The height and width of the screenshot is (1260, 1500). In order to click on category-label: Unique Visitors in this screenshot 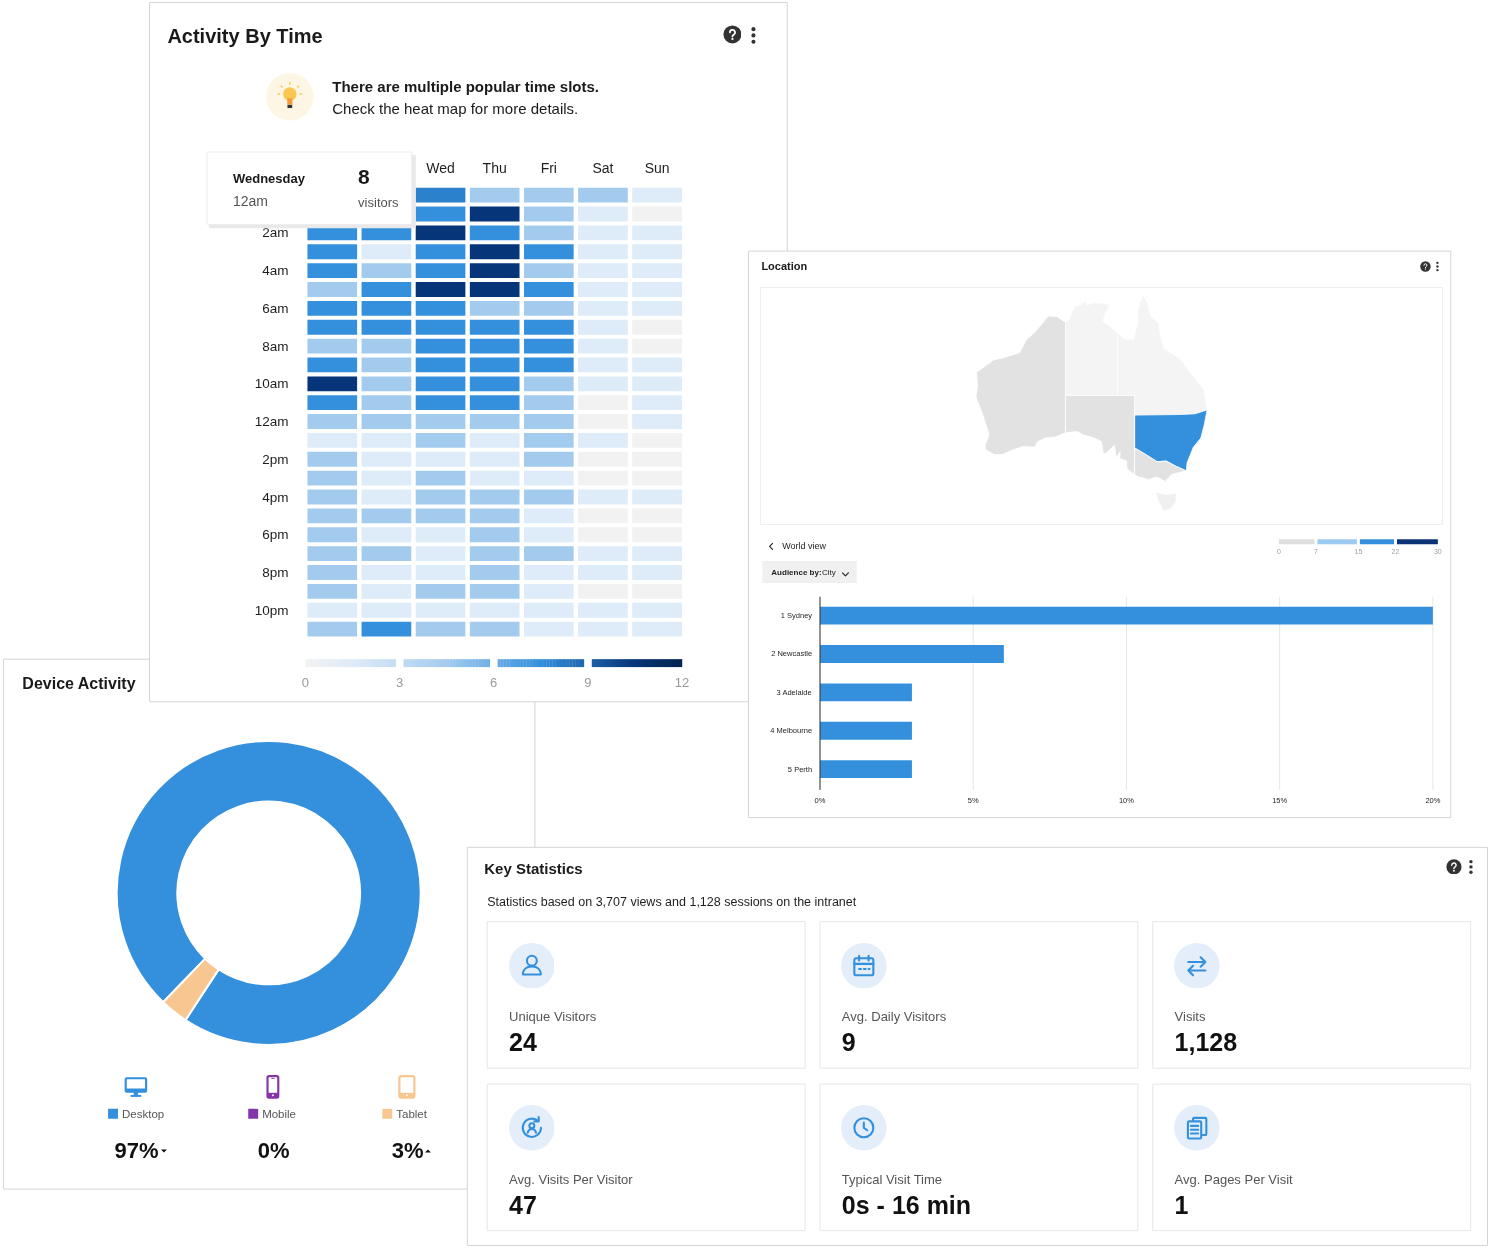, I will do `click(553, 1017)`.